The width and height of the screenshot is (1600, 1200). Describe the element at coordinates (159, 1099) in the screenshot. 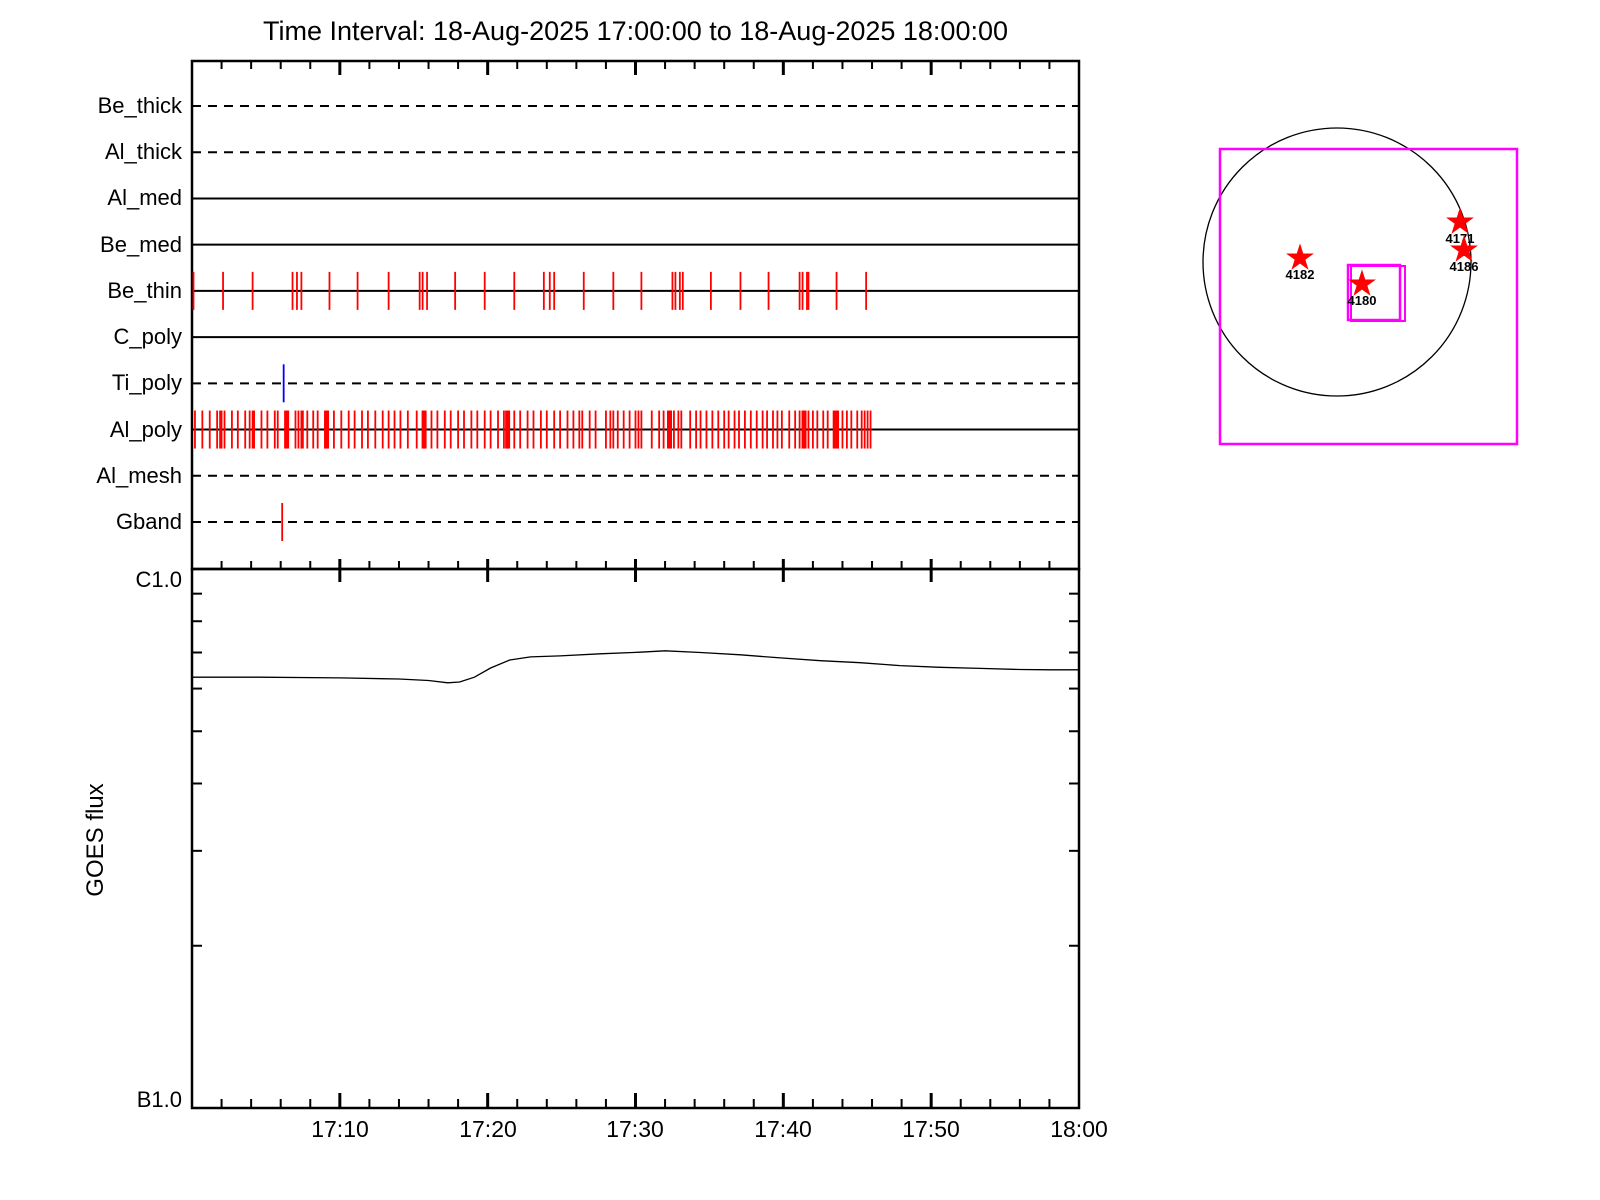

I see `goes-ytick-bottom: B1.0` at that location.